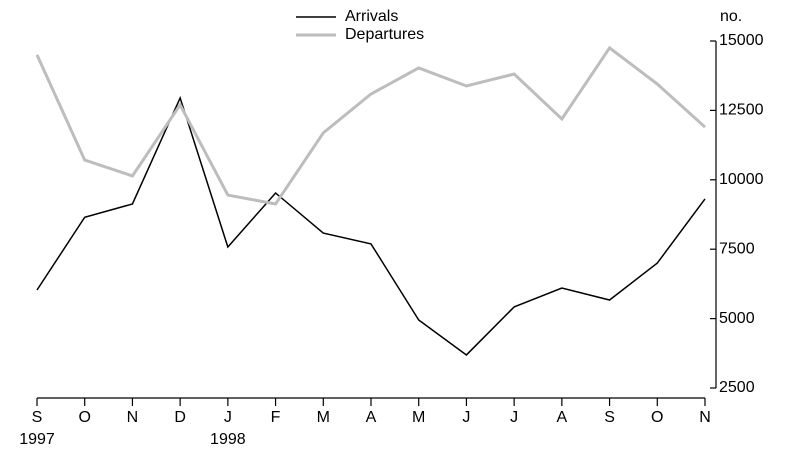 The height and width of the screenshot is (457, 794). Describe the element at coordinates (276, 417) in the screenshot. I see `x-tick-label: F` at that location.